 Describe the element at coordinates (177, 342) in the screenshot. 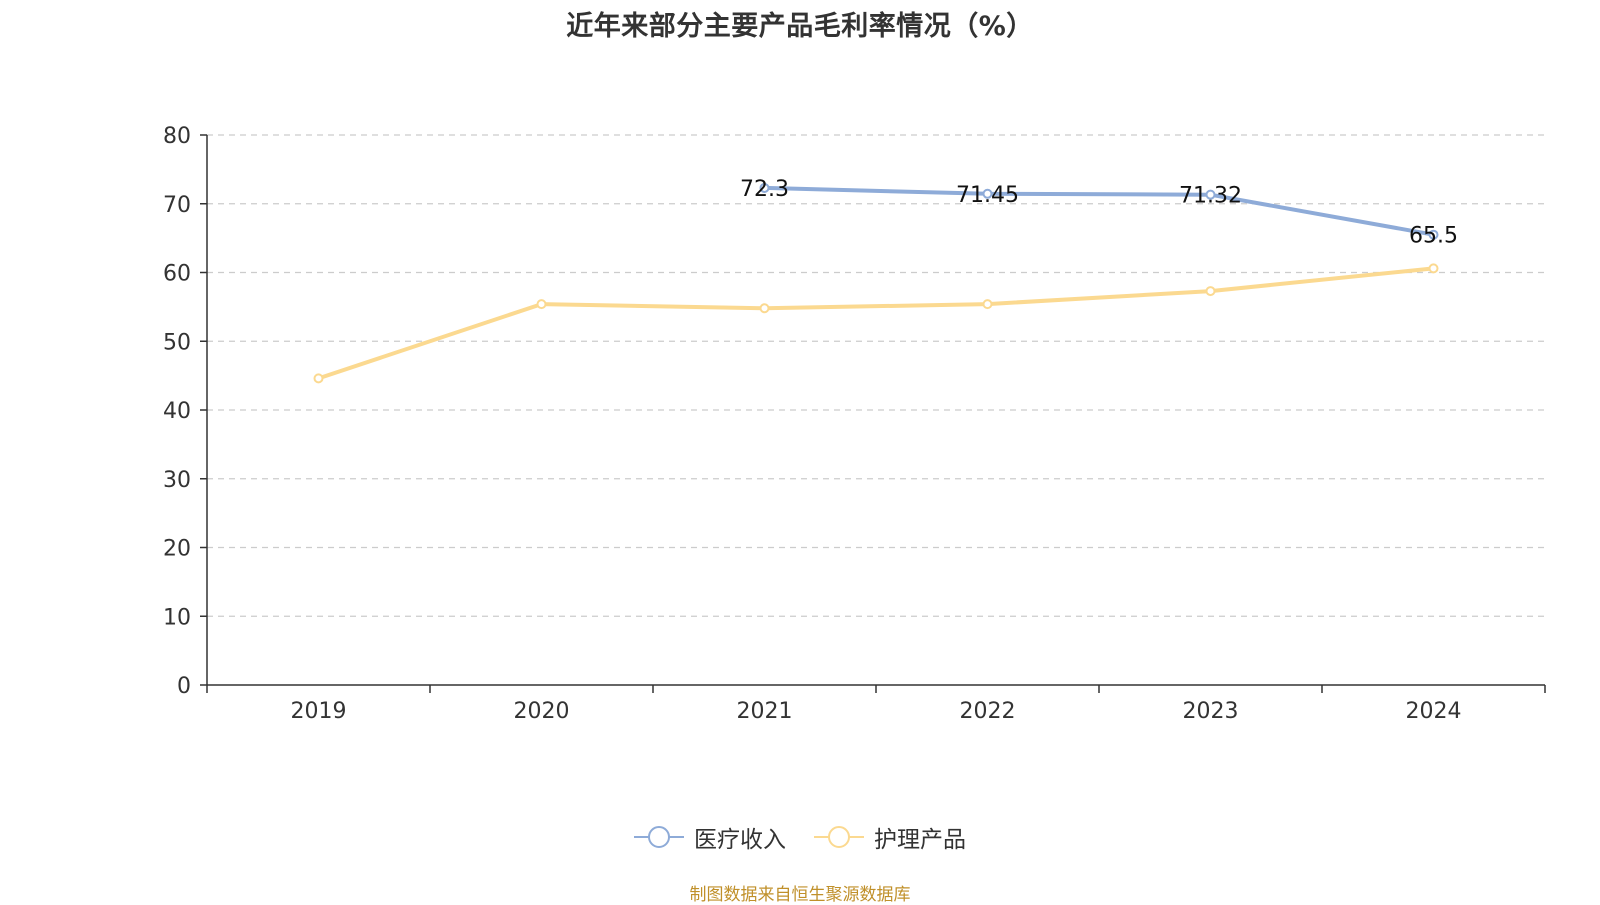

I see `y-tick-label: 50` at that location.